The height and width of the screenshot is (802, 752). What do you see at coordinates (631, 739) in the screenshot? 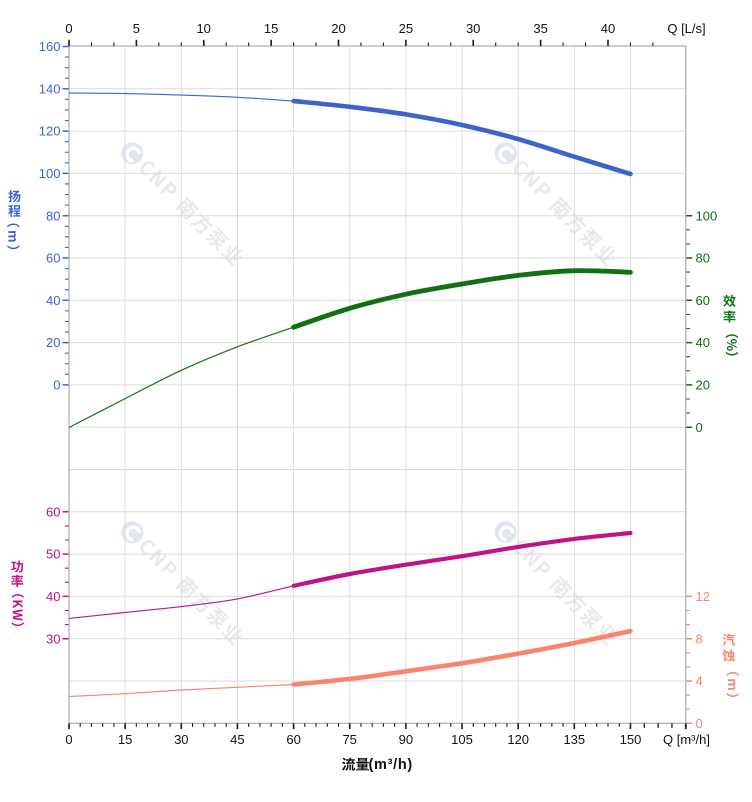
I see `svg-text: 150` at bounding box center [631, 739].